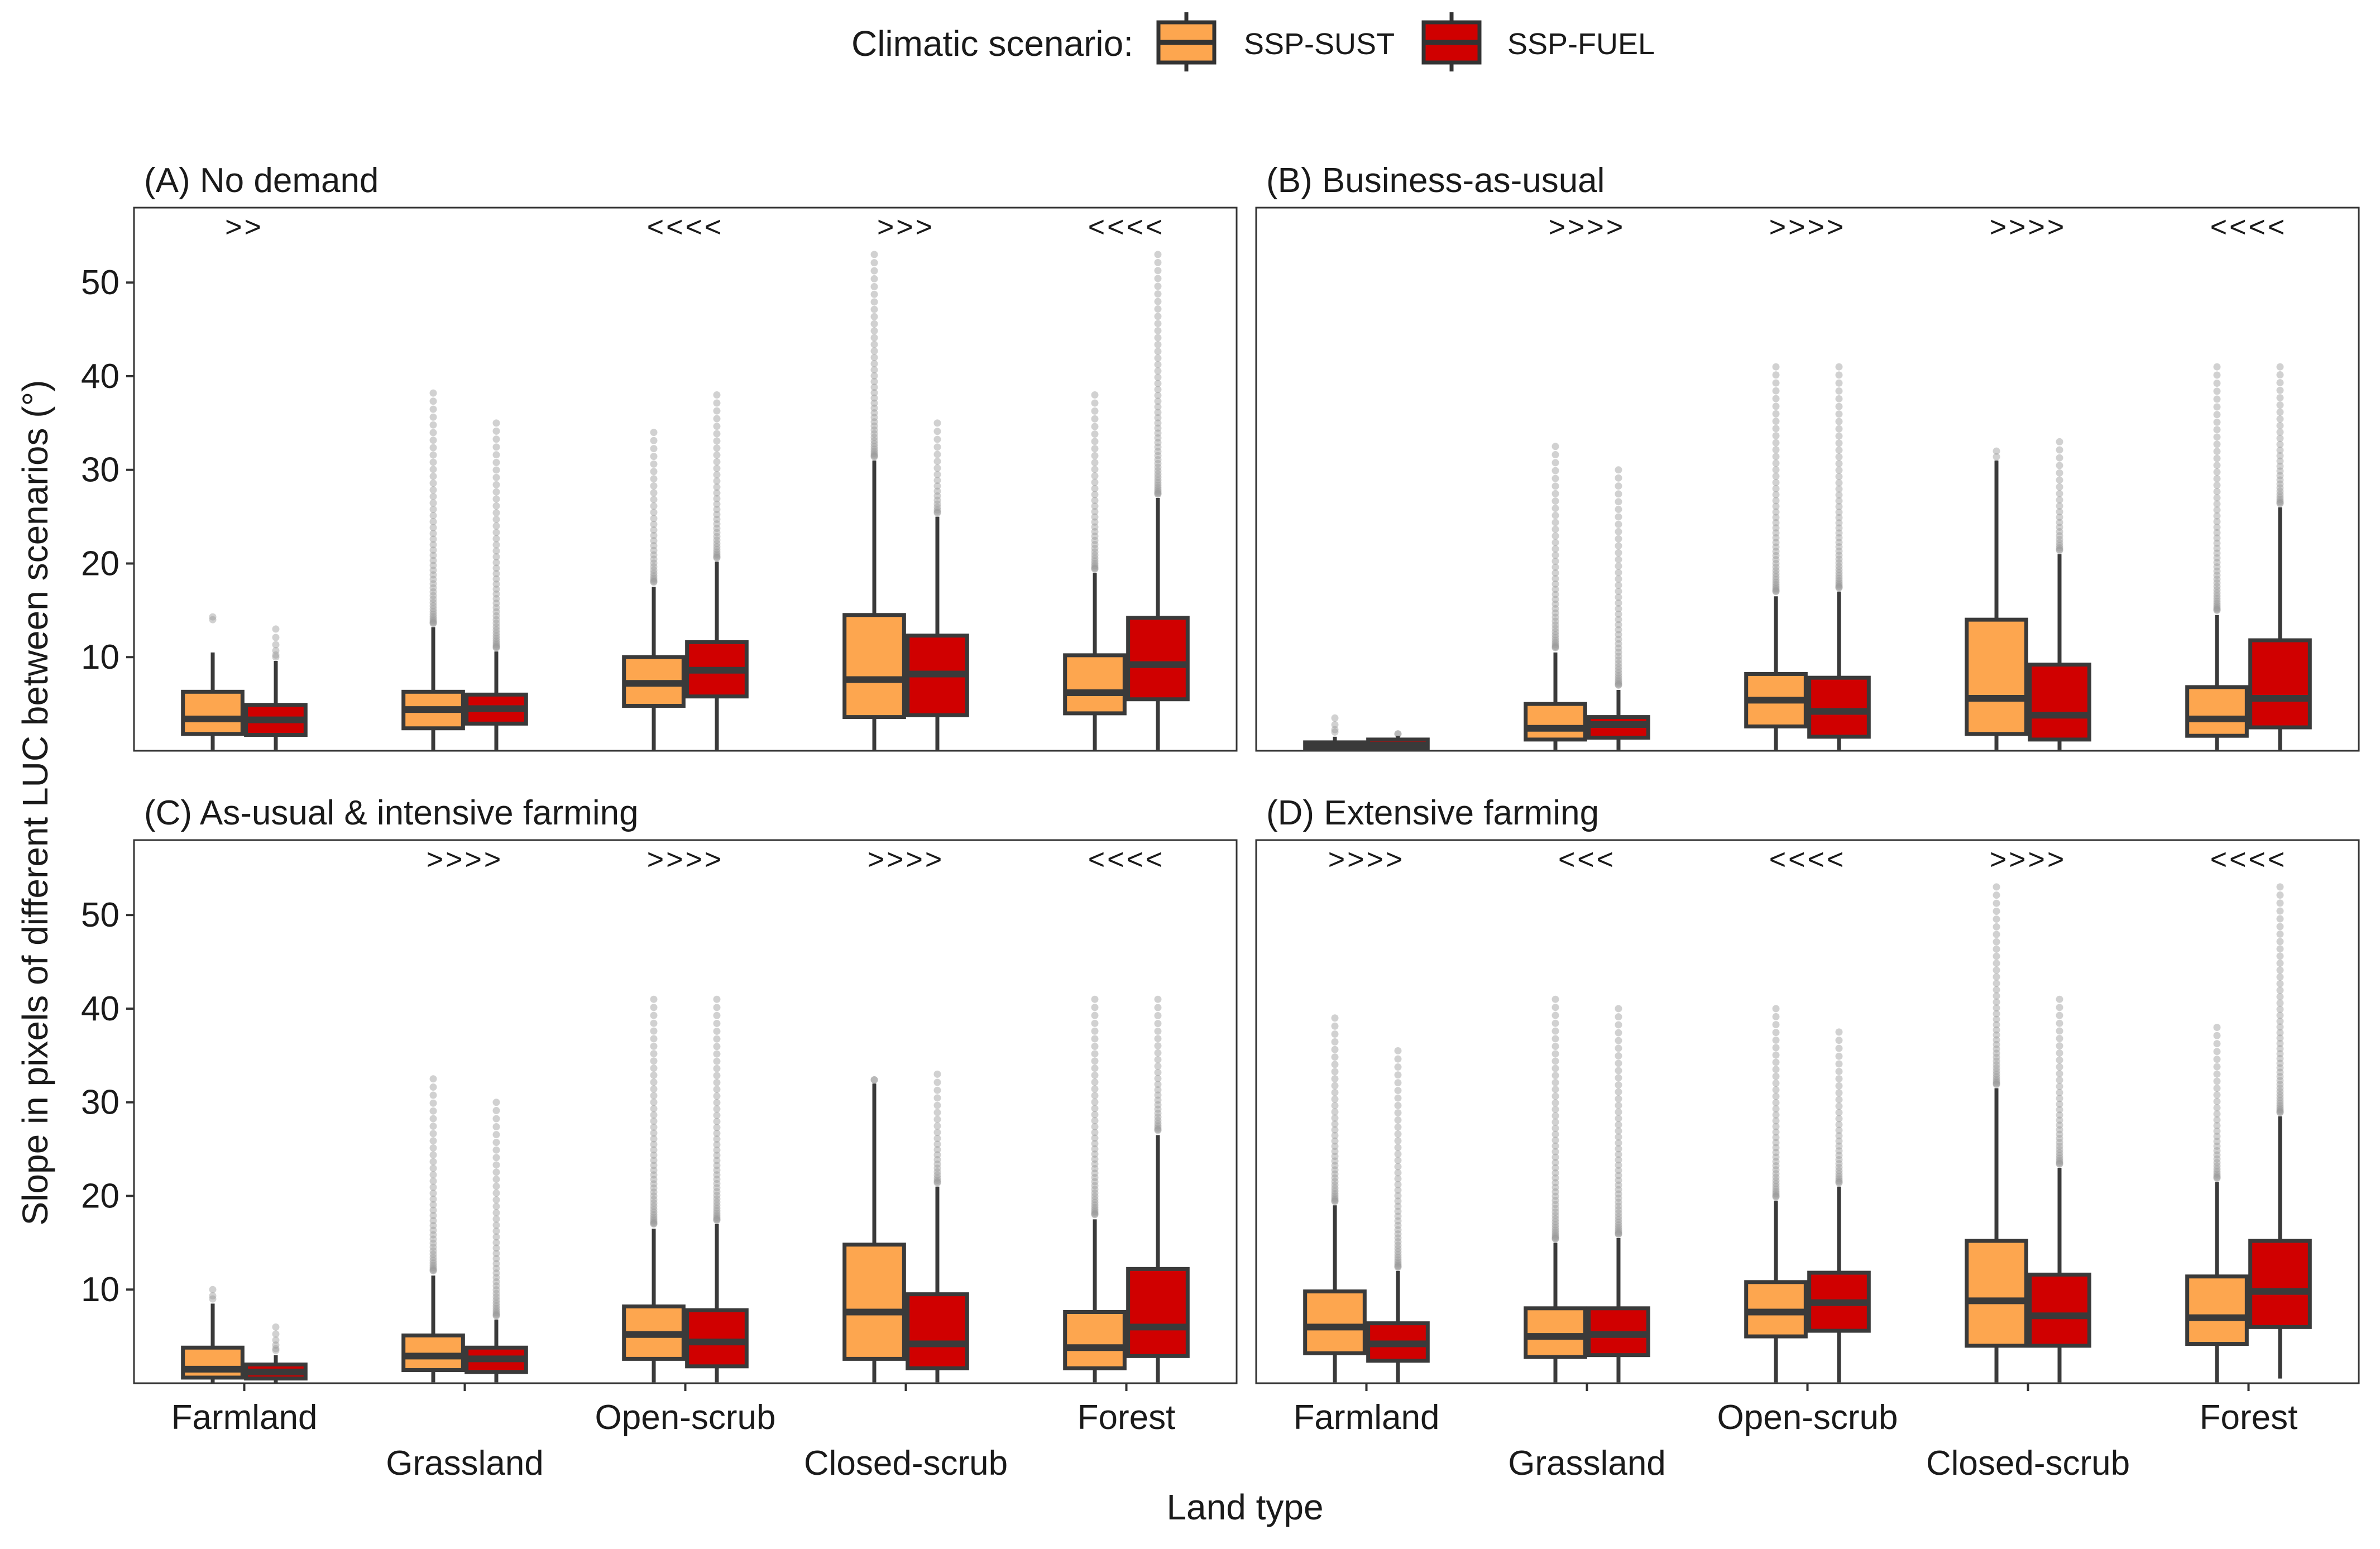 This screenshot has width=2380, height=1549. What do you see at coordinates (874, 1302) in the screenshot?
I see `box-body` at bounding box center [874, 1302].